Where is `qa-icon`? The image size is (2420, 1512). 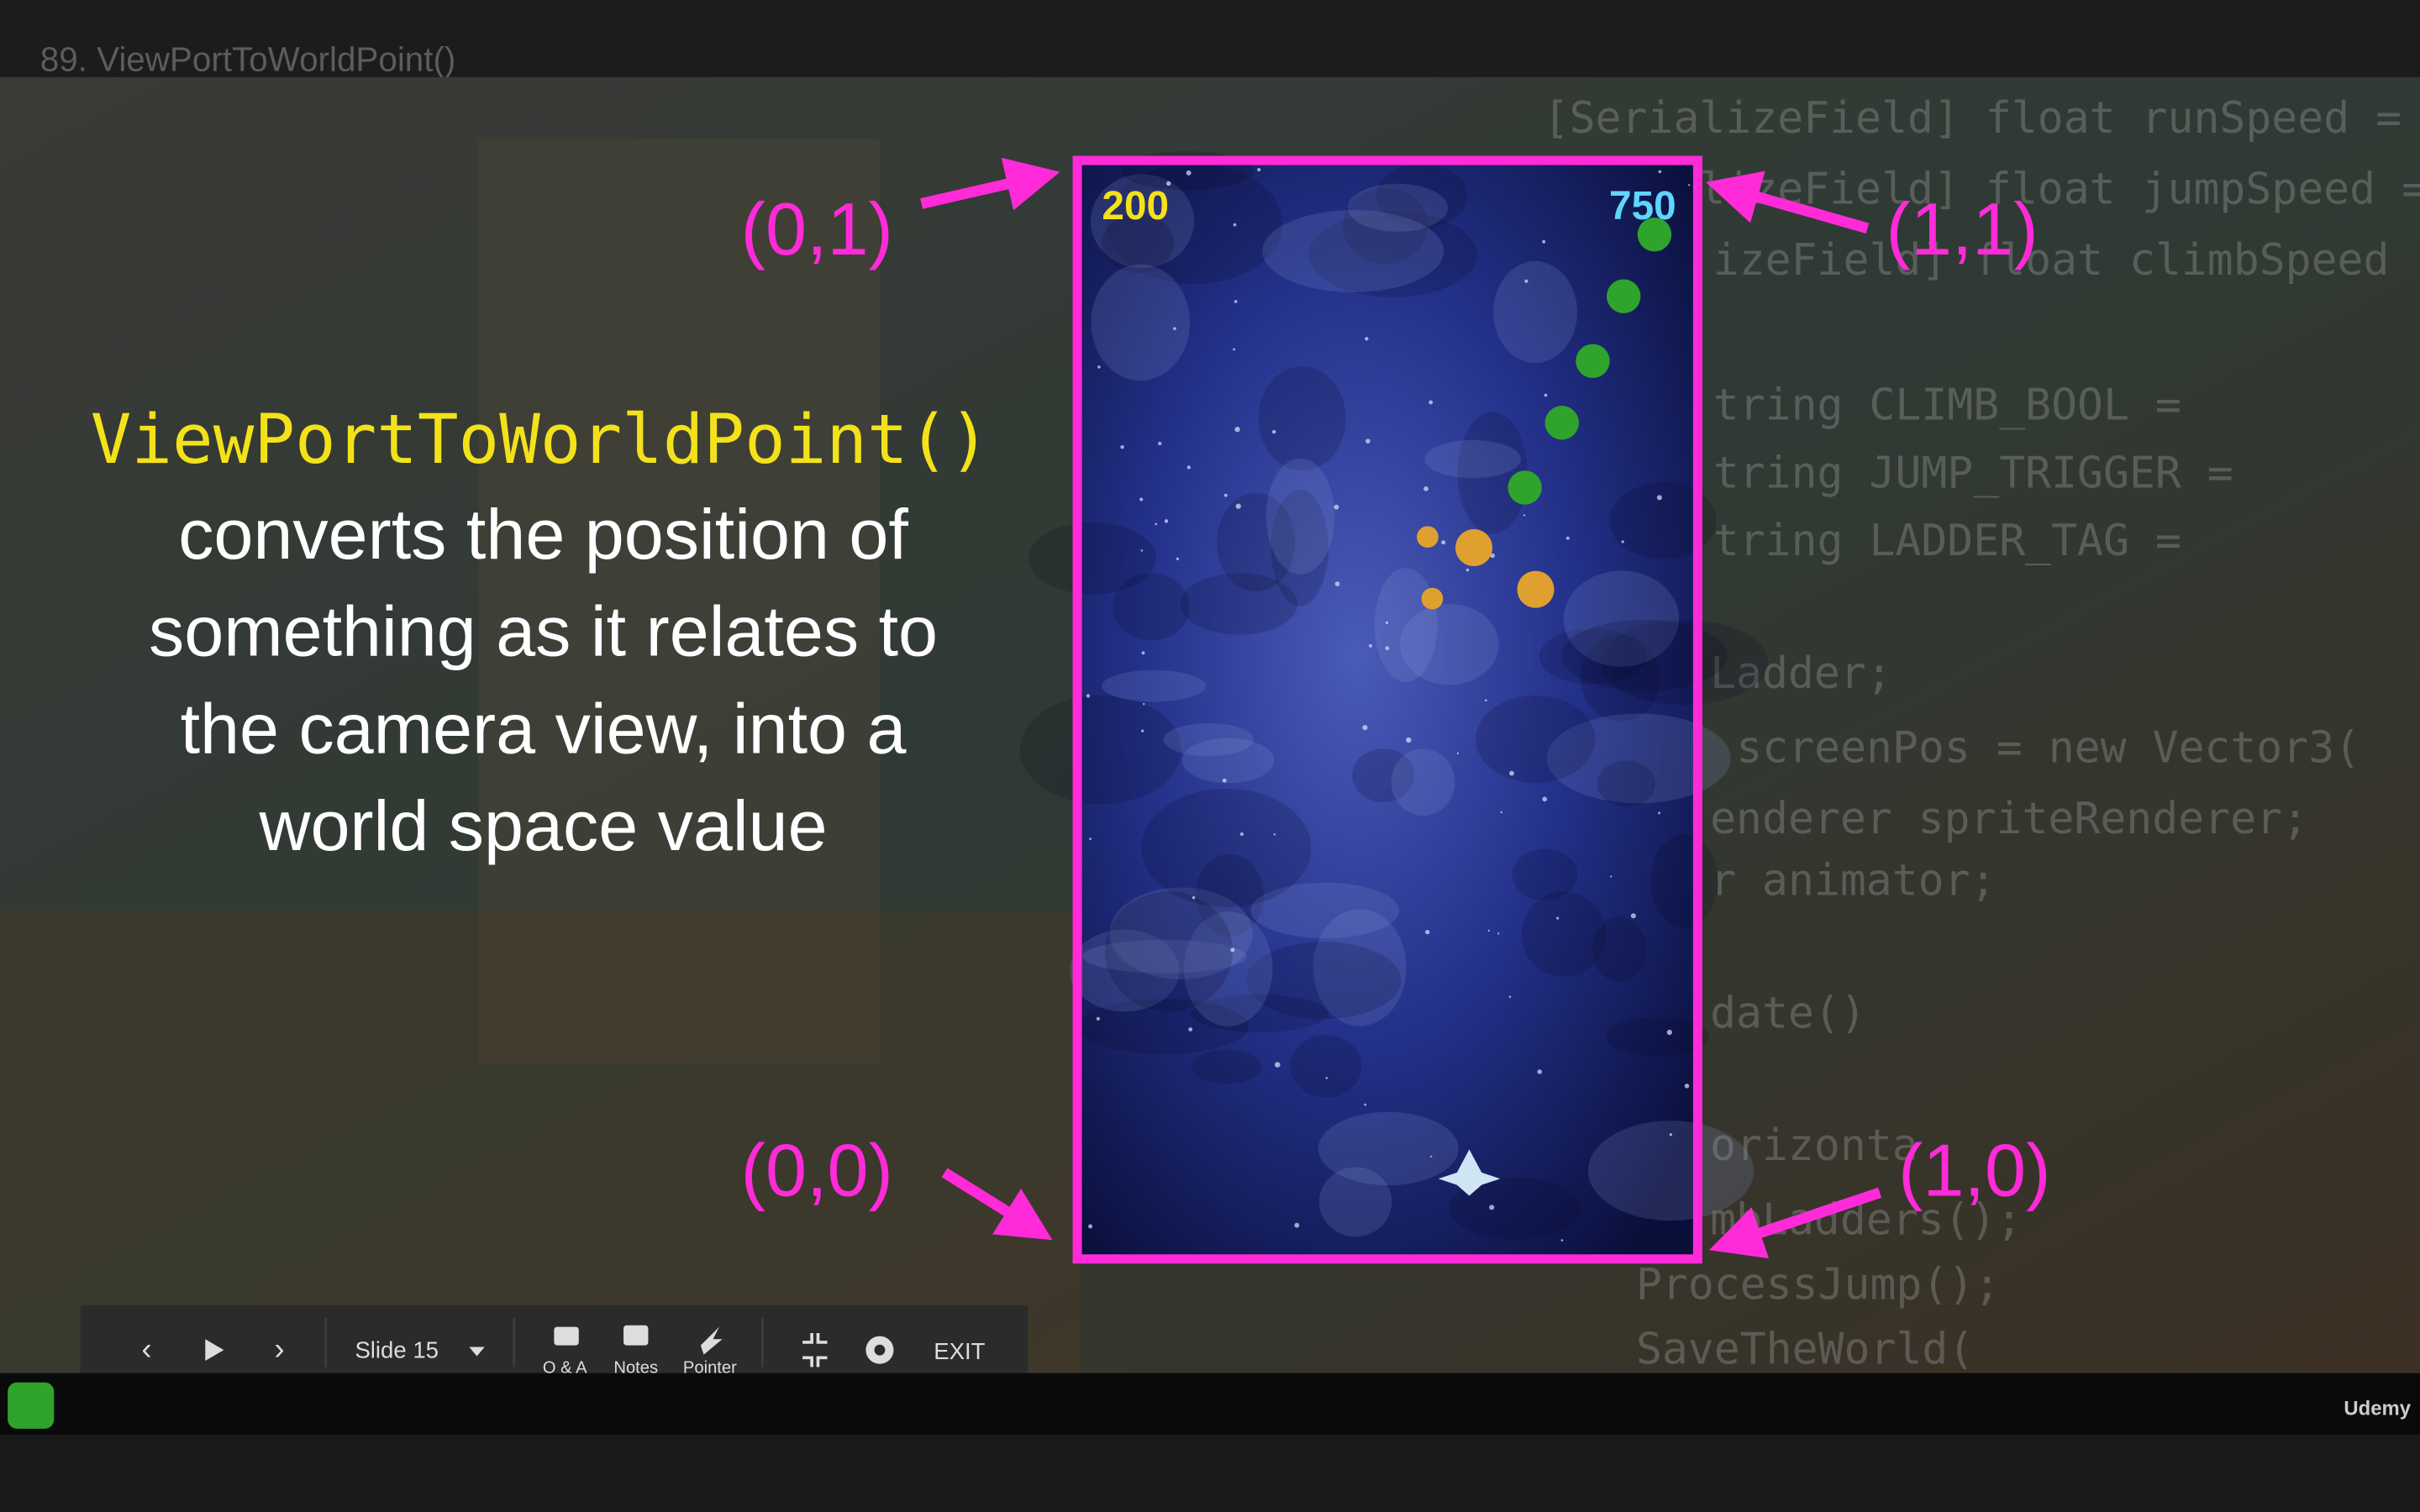 qa-icon is located at coordinates (567, 1336).